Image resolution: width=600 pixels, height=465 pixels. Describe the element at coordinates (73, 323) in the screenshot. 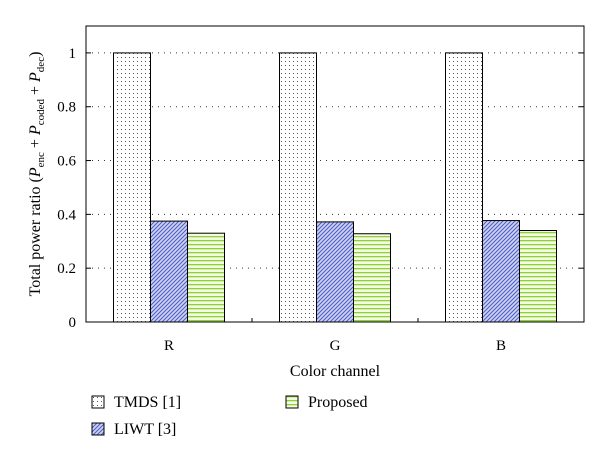

I see `y-tick-label: 0` at that location.